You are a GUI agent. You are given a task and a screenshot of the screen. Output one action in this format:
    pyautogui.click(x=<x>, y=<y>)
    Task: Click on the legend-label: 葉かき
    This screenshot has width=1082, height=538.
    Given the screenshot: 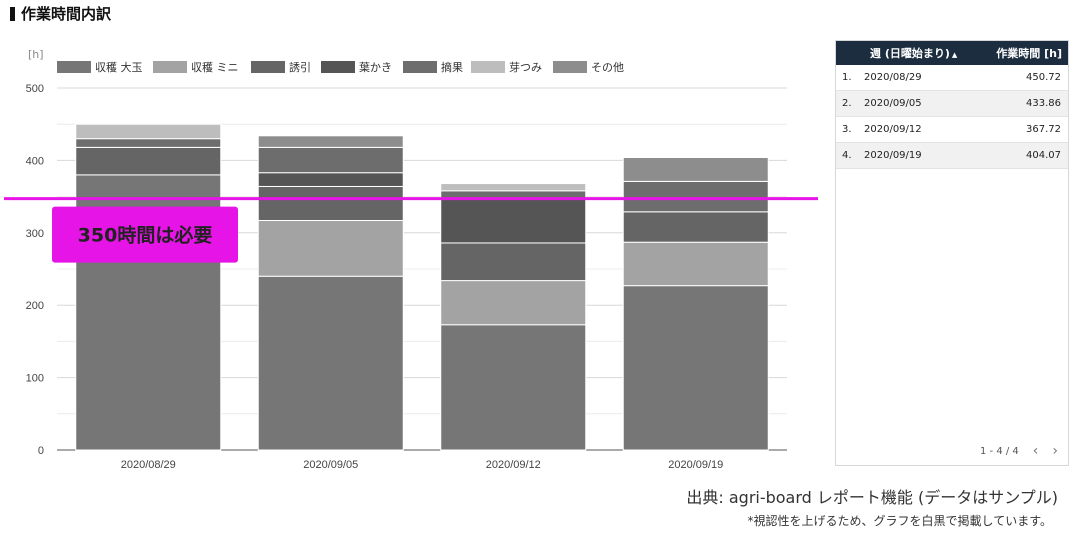 What is the action you would take?
    pyautogui.click(x=375, y=67)
    